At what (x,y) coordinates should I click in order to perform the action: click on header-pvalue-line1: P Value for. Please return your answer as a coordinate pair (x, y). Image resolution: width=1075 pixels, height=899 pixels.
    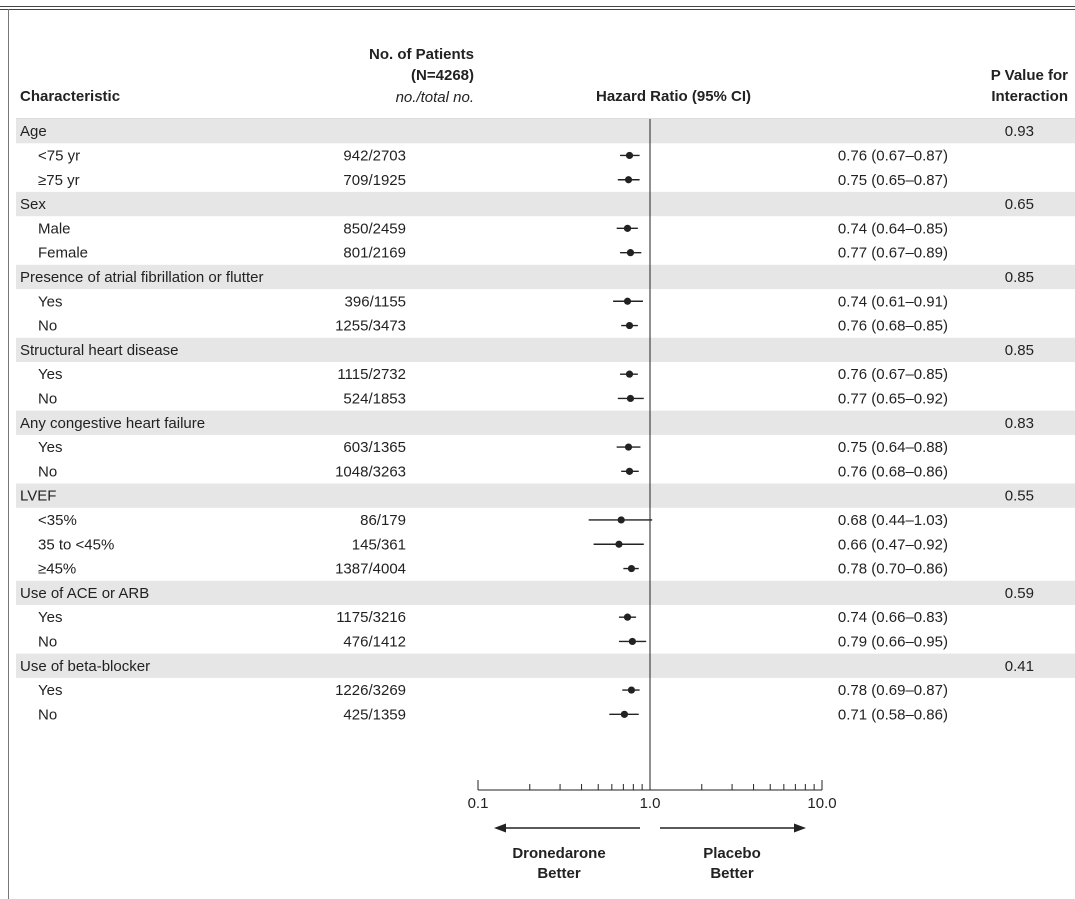
    Looking at the image, I should click on (1029, 75).